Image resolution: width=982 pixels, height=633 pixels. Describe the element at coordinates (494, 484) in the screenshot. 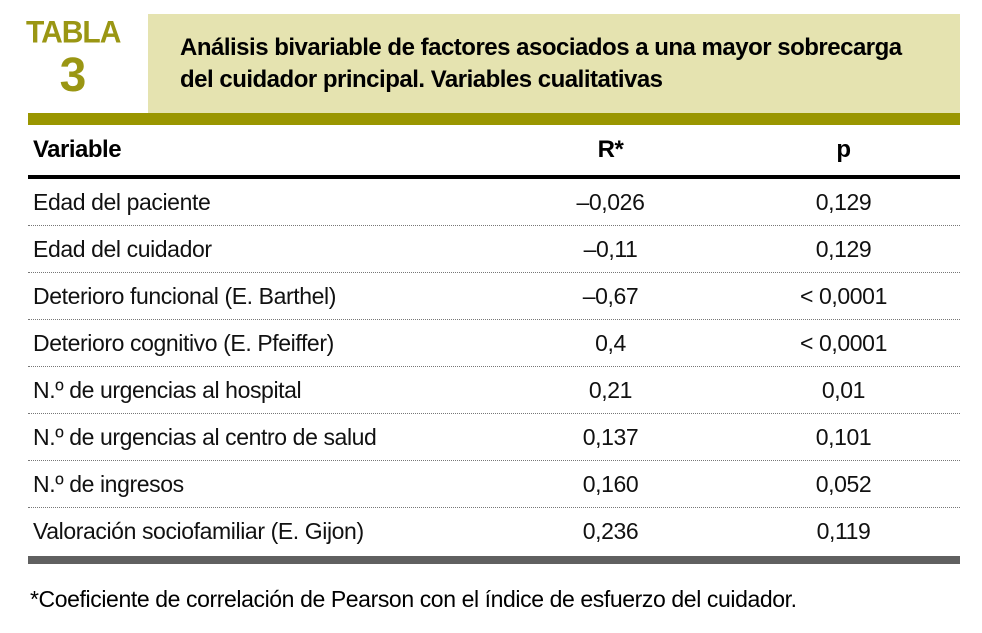

I see `table-row: N.º de ingresos 0,160 0,052` at that location.